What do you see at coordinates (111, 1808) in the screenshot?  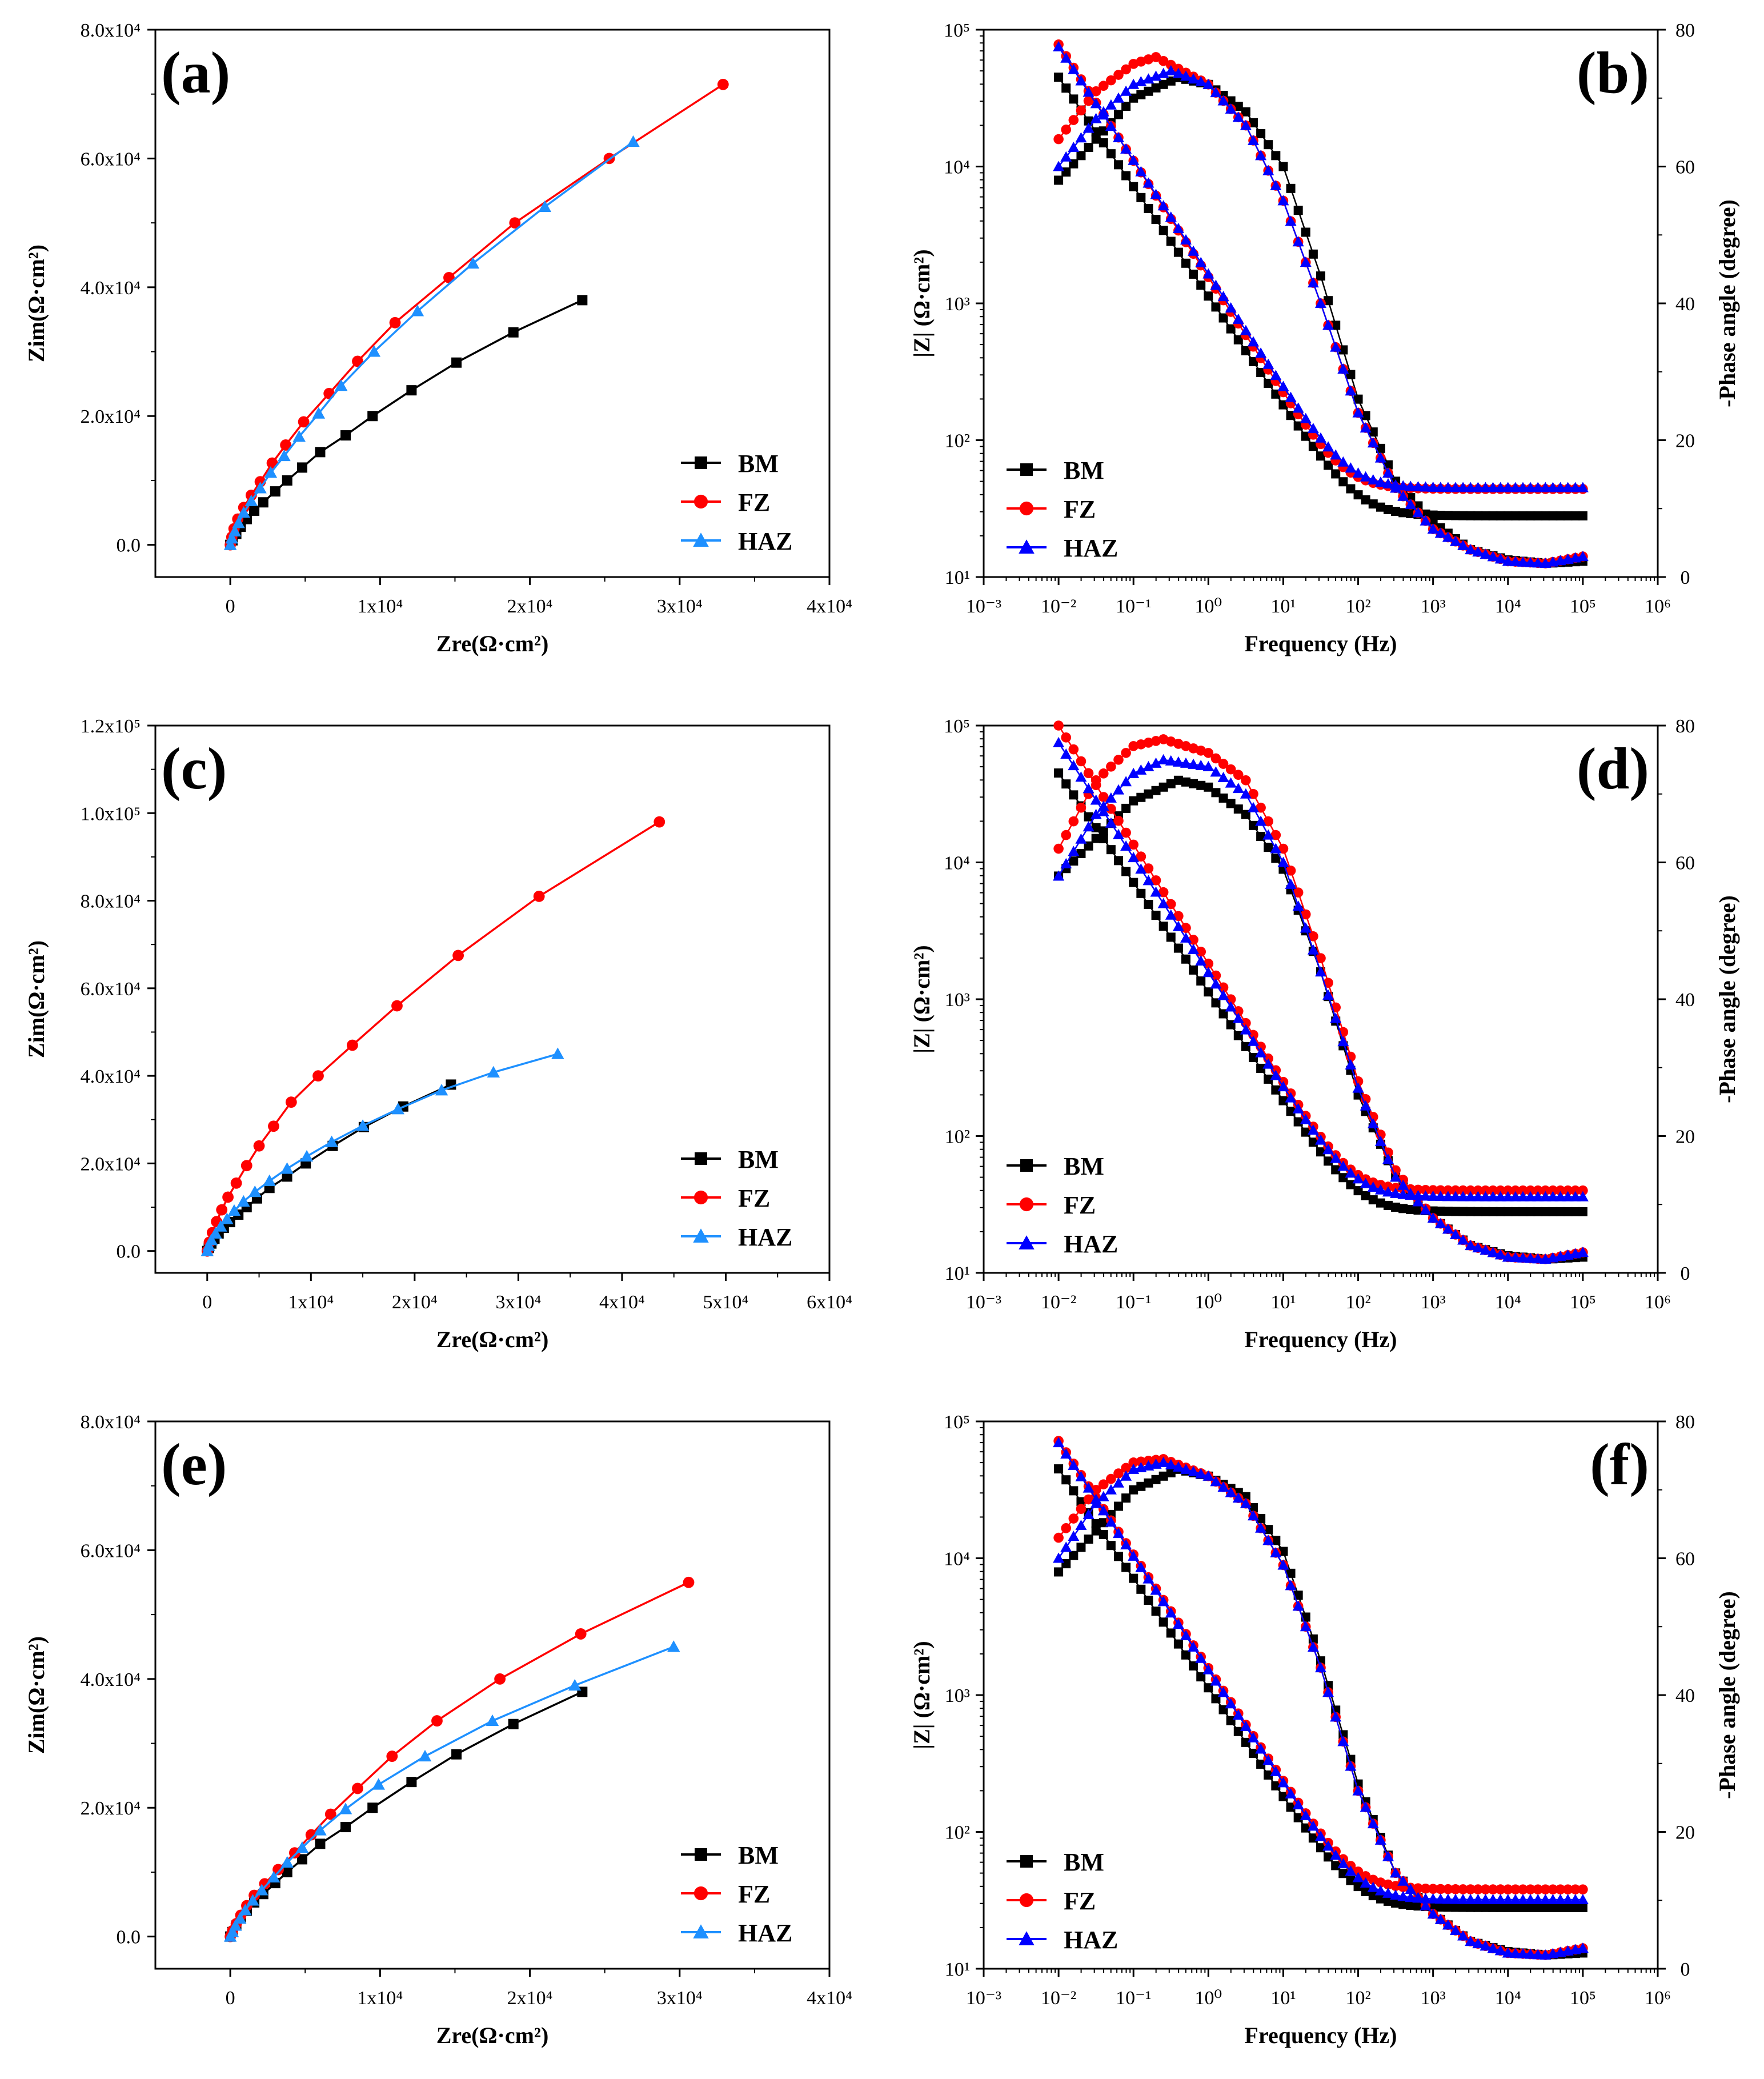 I see `y-tick-label: 2.0x10⁴` at bounding box center [111, 1808].